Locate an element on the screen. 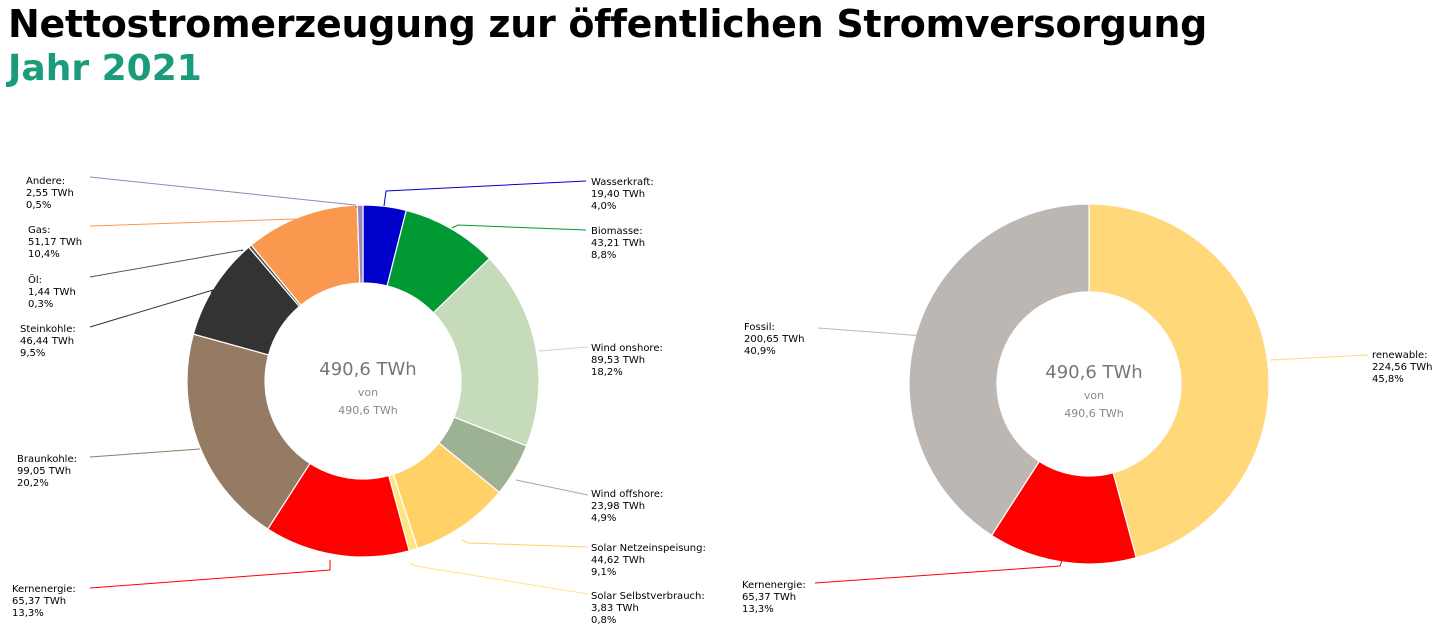  slice-value: 46,44 TWh is located at coordinates (47, 341).